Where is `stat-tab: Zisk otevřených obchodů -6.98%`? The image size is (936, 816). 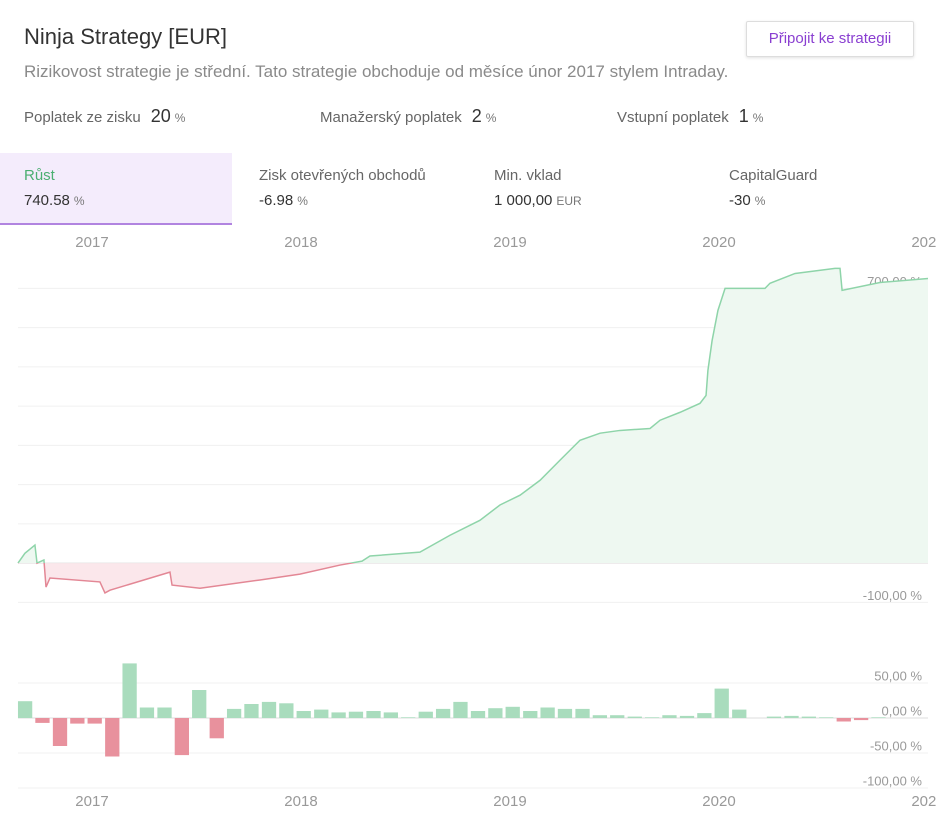
stat-tab: Zisk otevřených obchodů -6.98% is located at coordinates (375, 189).